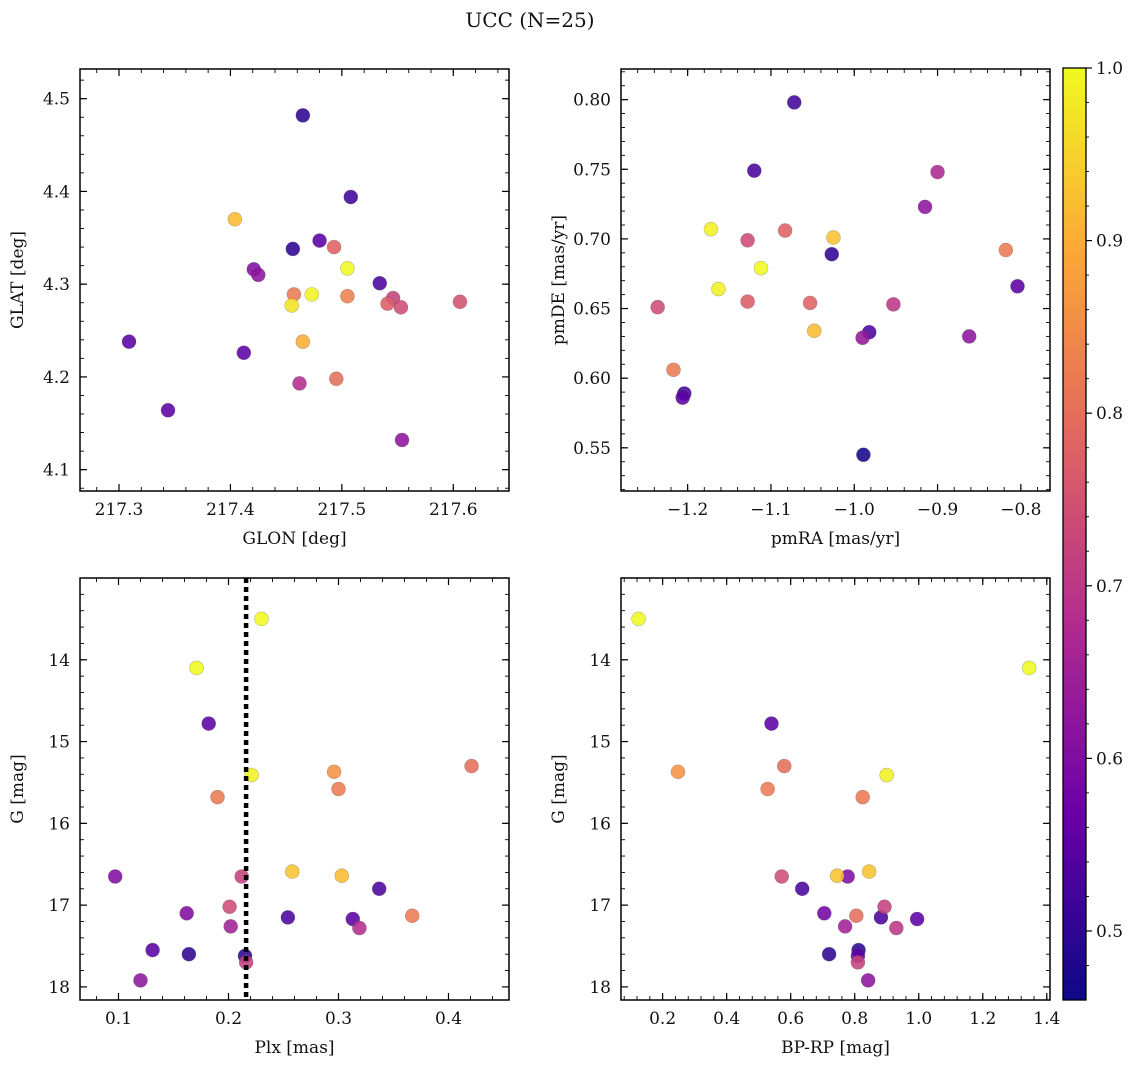 The height and width of the screenshot is (1068, 1136). What do you see at coordinates (854, 510) in the screenshot?
I see `x-tick-label: −1.0` at bounding box center [854, 510].